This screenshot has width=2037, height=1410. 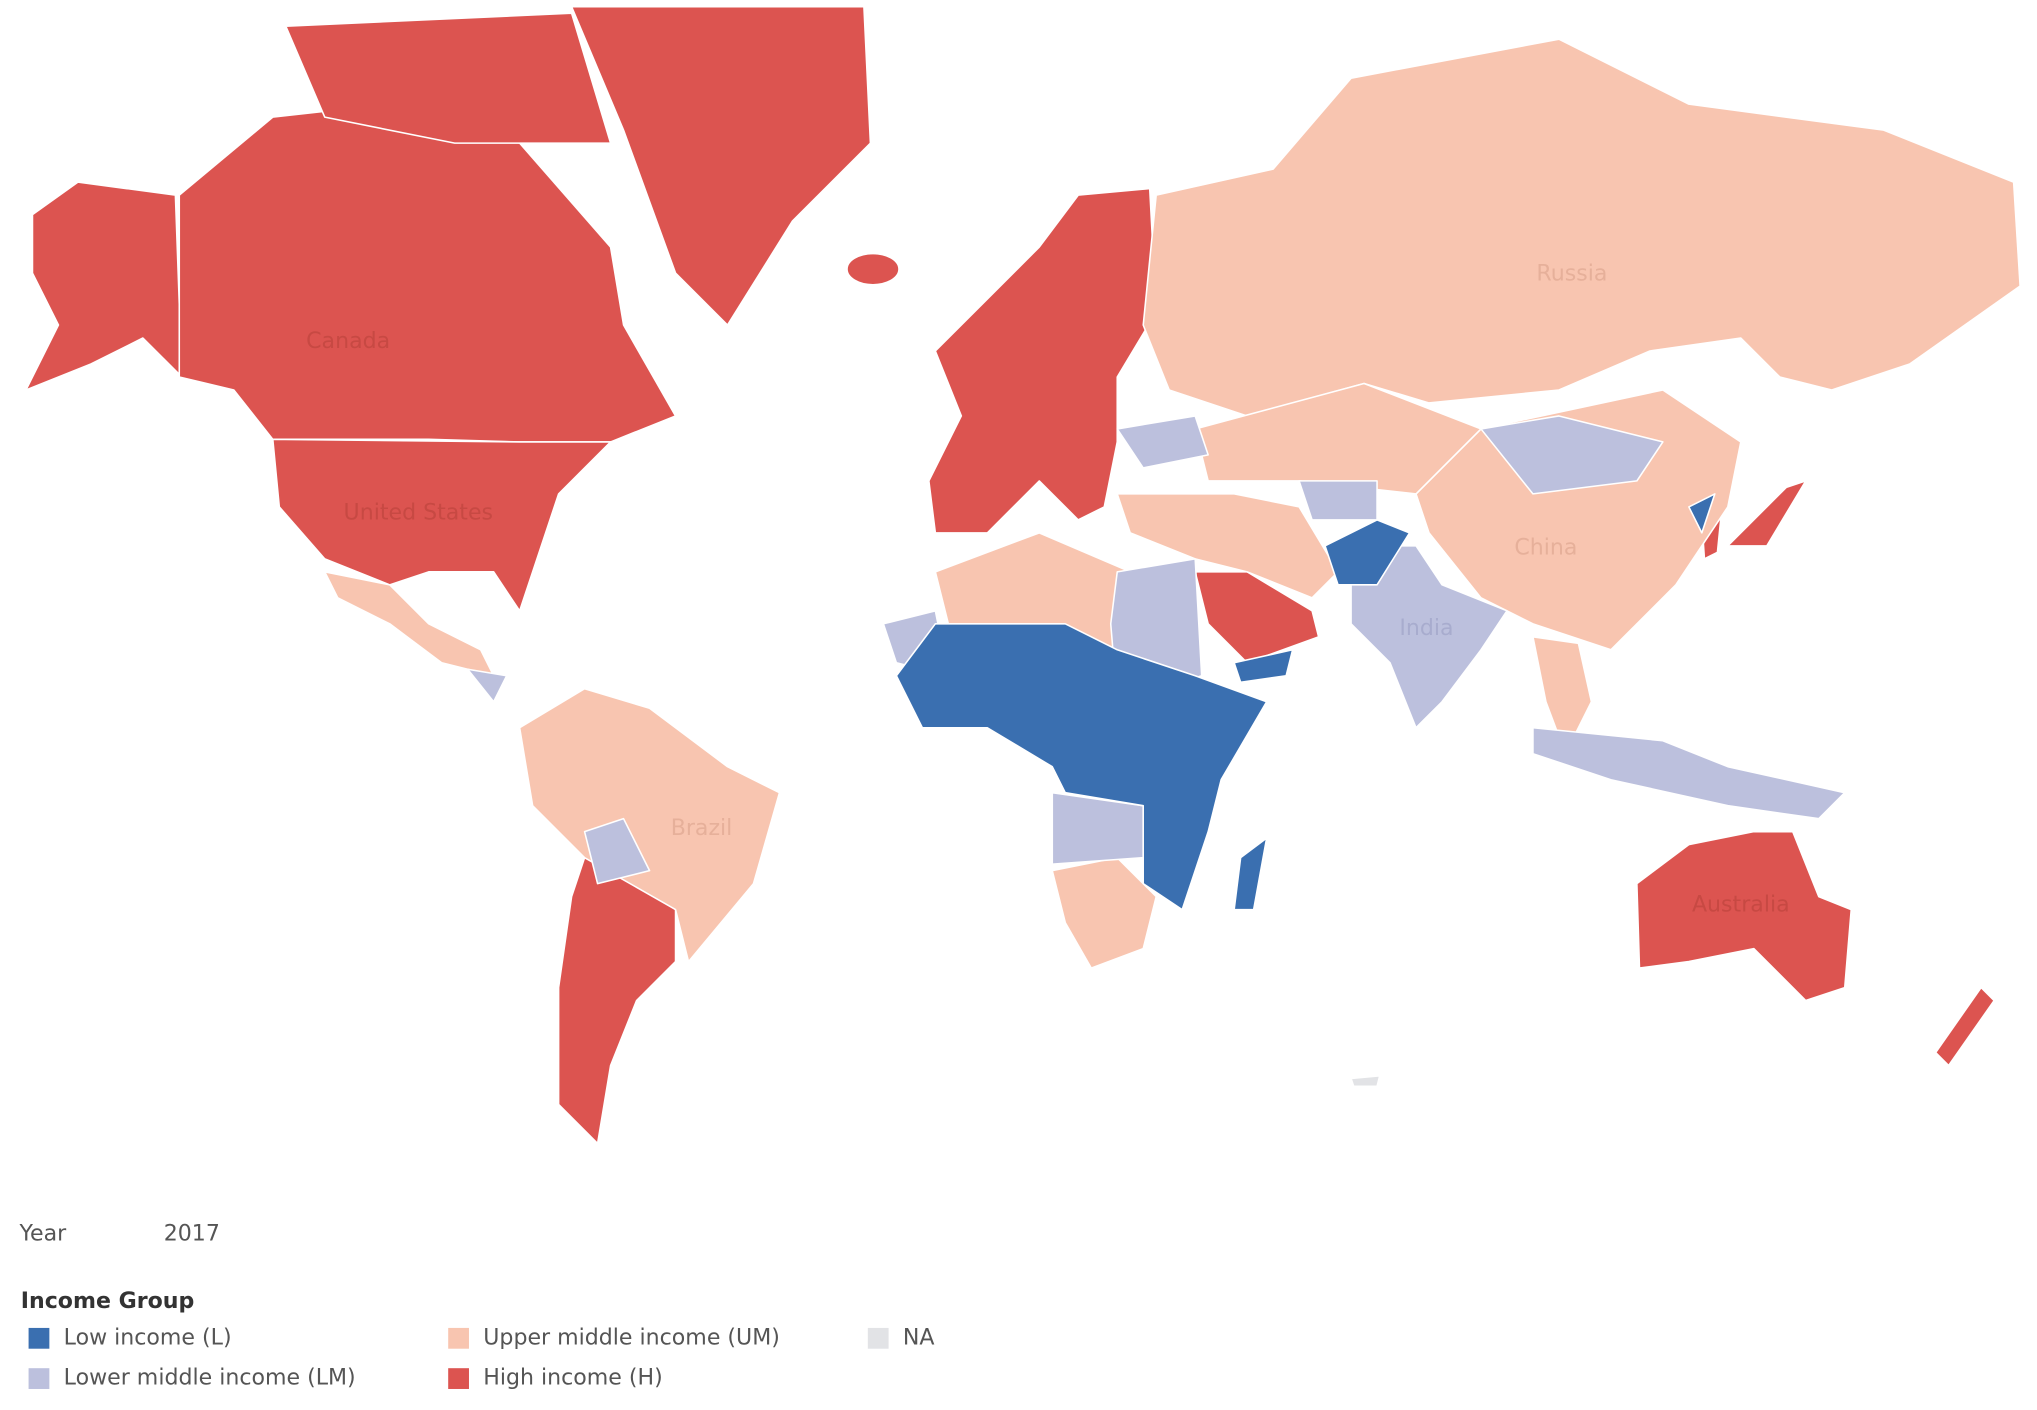 I want to click on filter-value: 2017, so click(x=192, y=1233).